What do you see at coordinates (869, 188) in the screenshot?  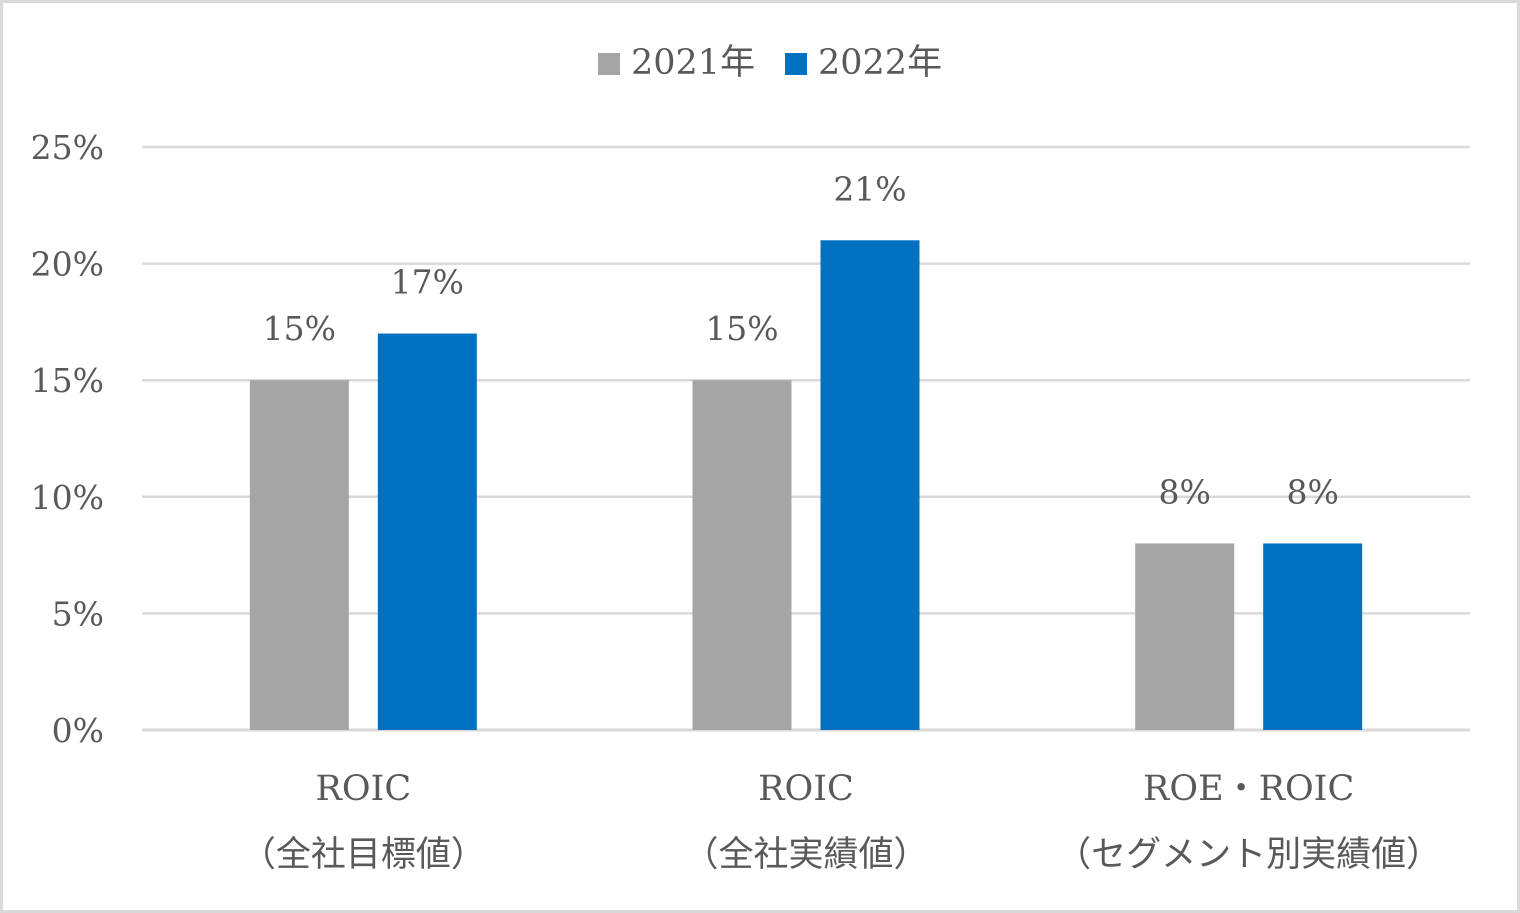 I see `data-label: 21%` at bounding box center [869, 188].